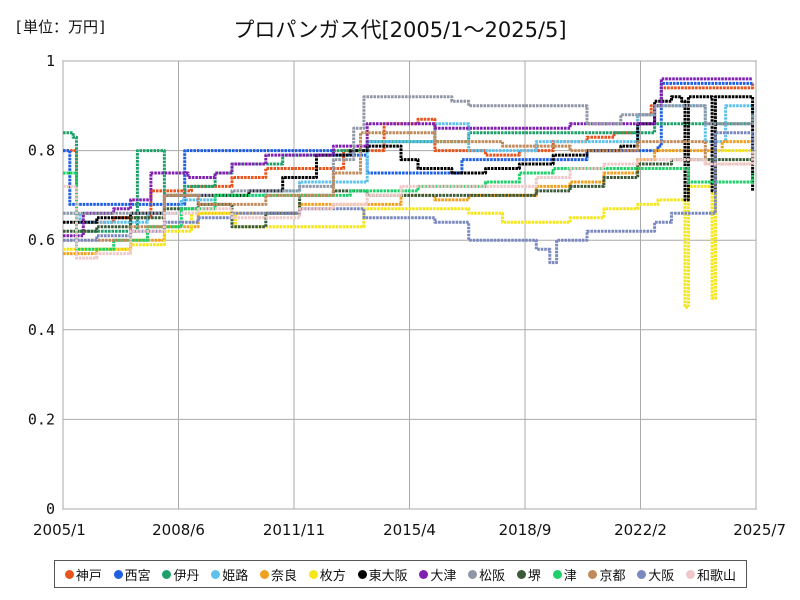 The width and height of the screenshot is (800, 600). Describe the element at coordinates (137, 576) in the screenshot. I see `legend-label: 西宮` at that location.